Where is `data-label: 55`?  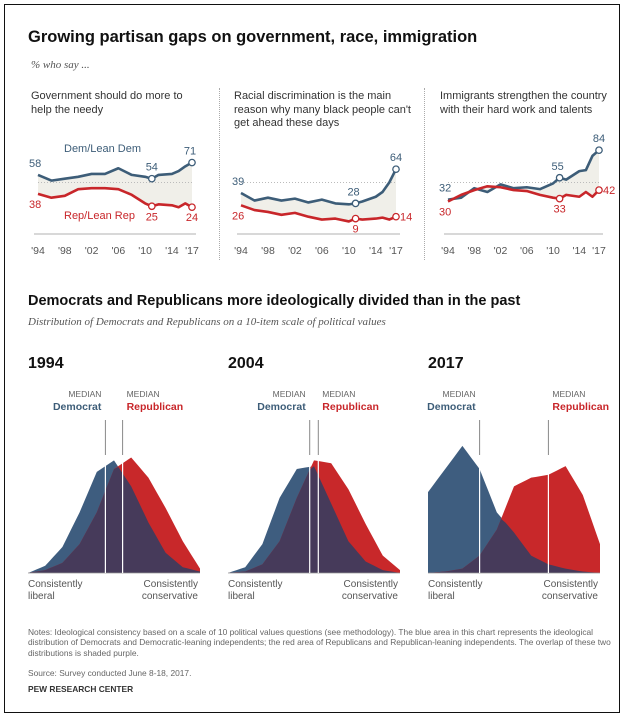 data-label: 55 is located at coordinates (557, 167).